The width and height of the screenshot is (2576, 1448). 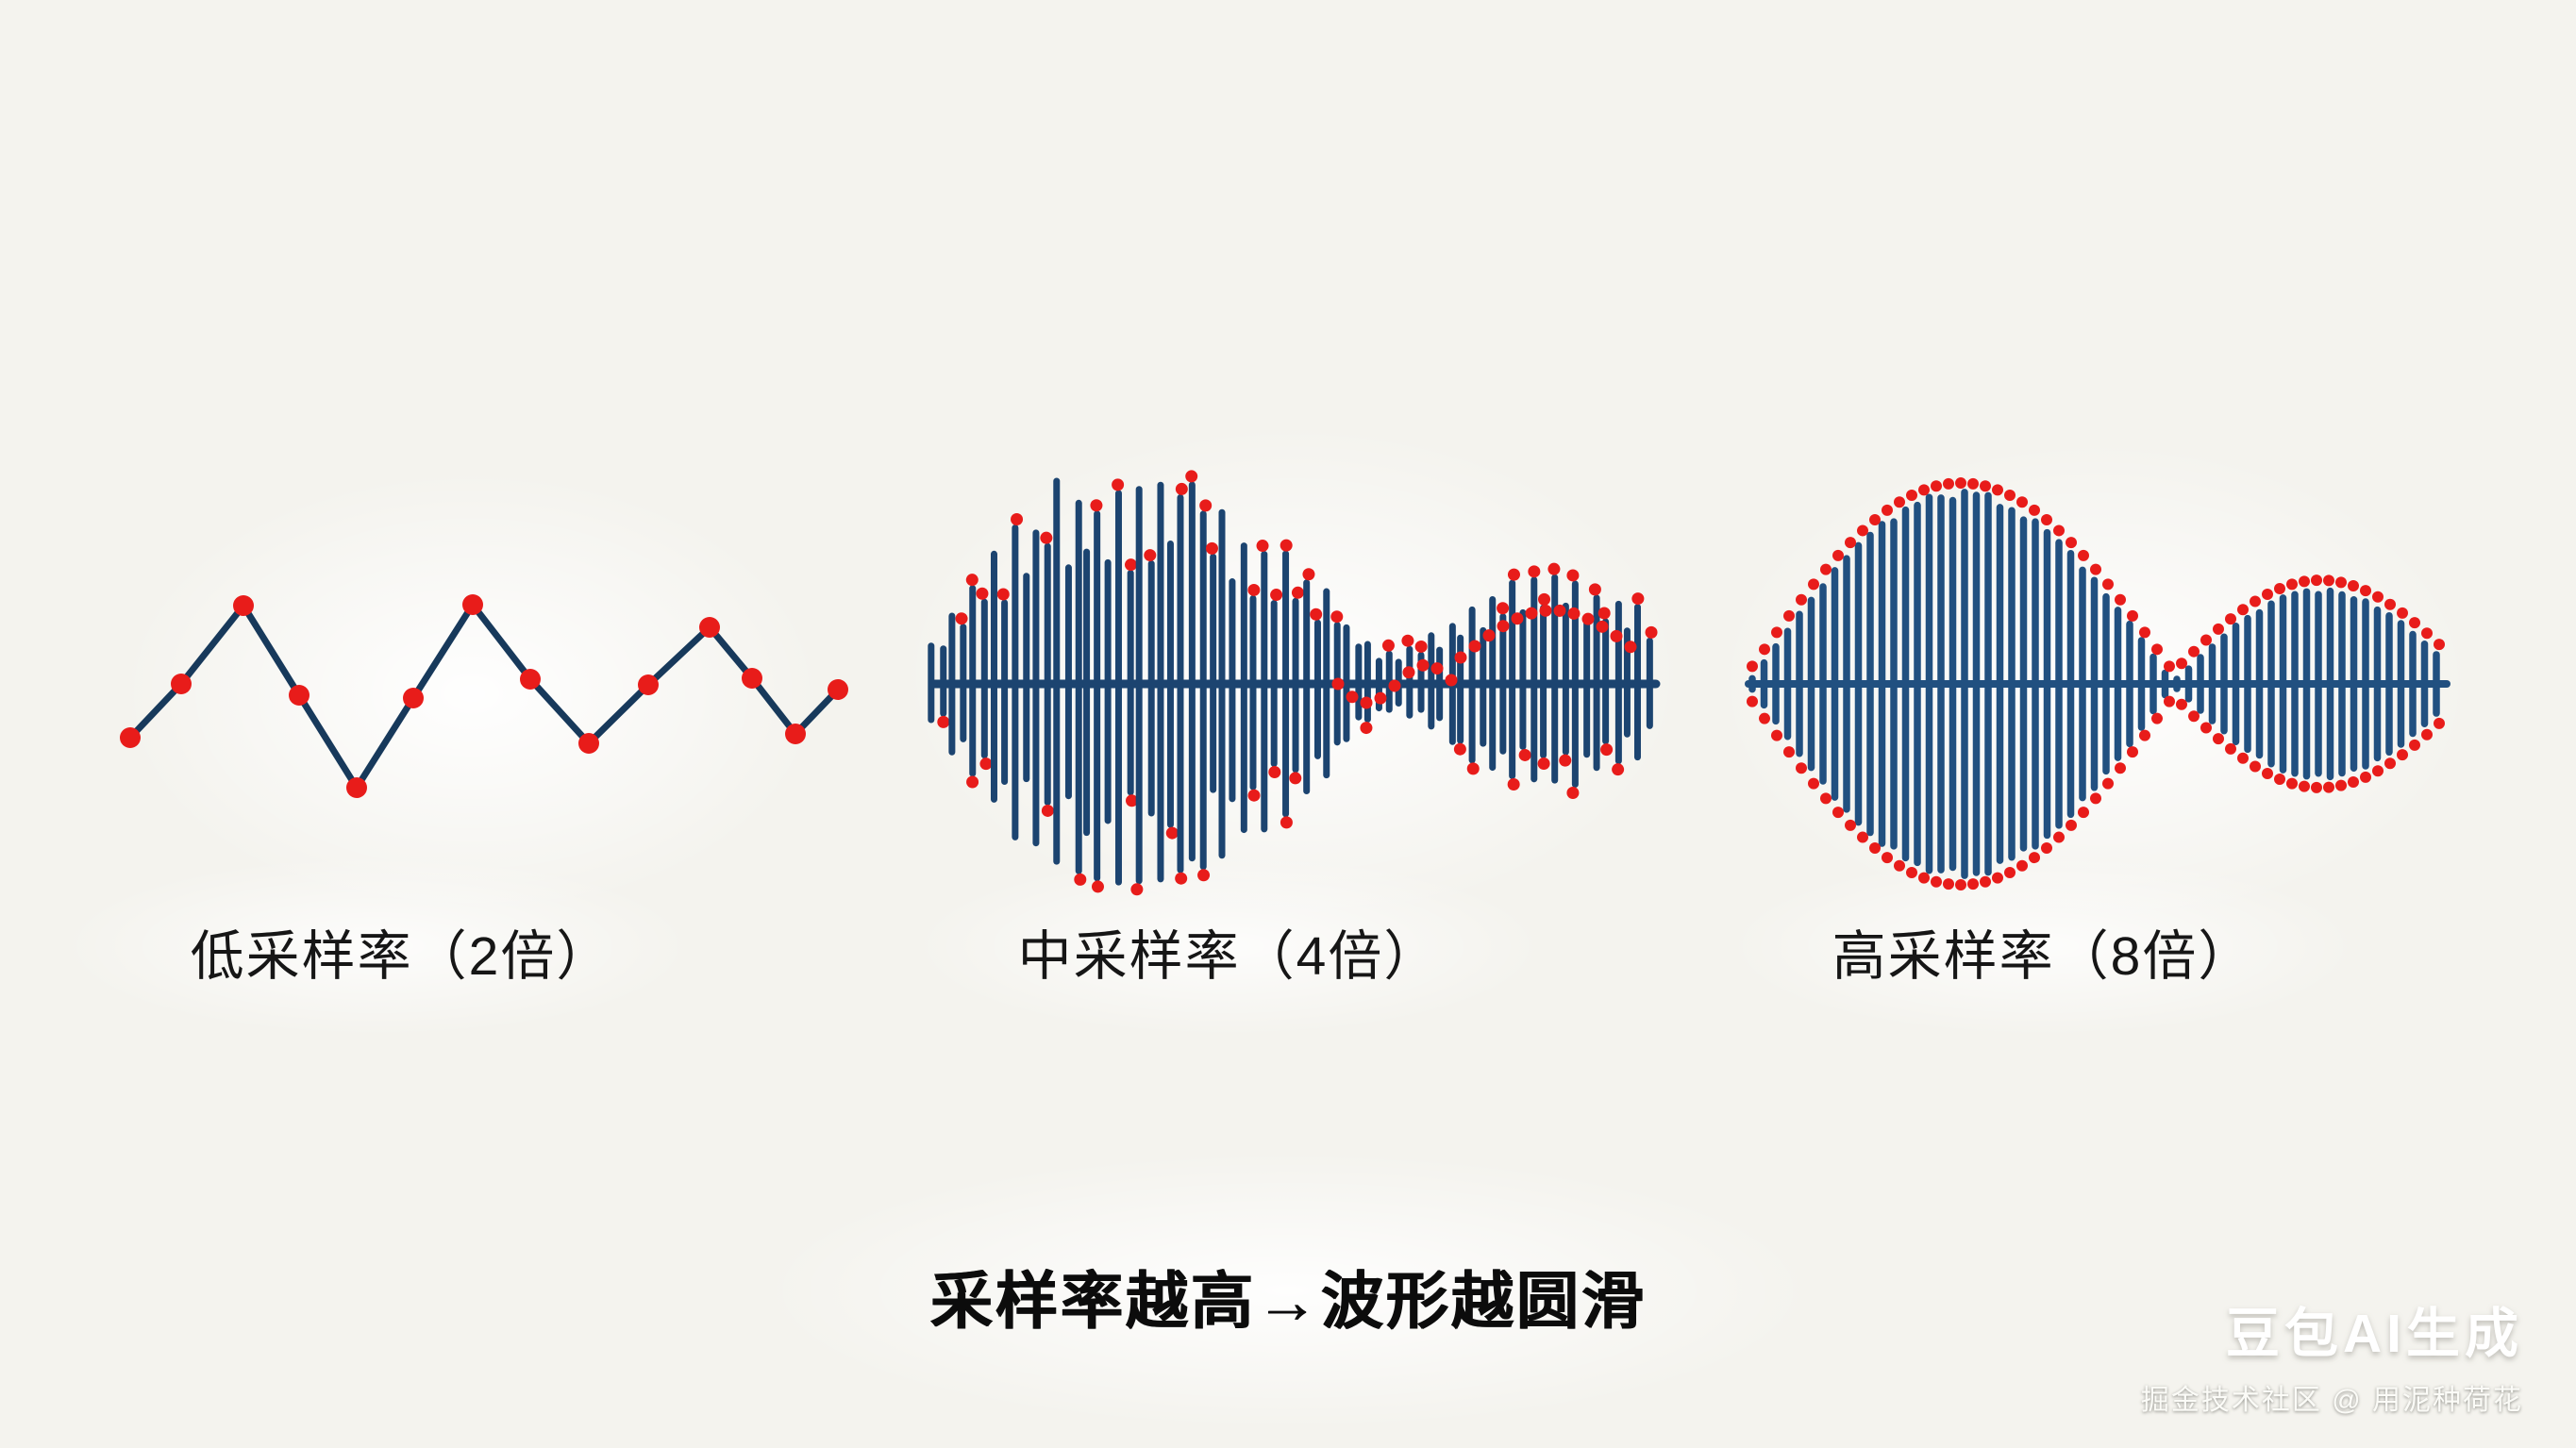 What do you see at coordinates (1288, 1301) in the screenshot?
I see `headline-conclusion: 采样率越高→波形越圆滑` at bounding box center [1288, 1301].